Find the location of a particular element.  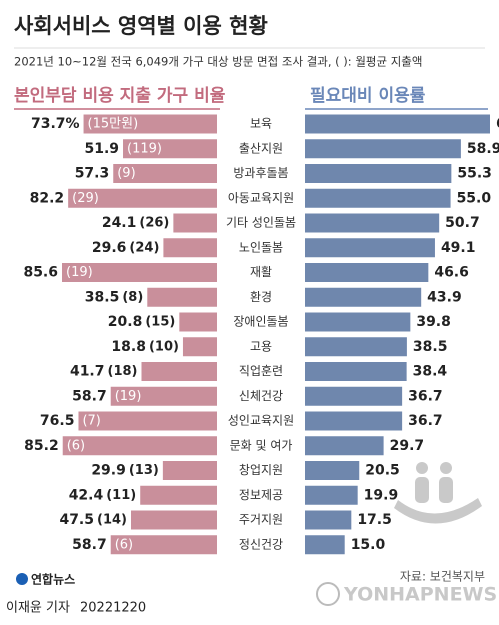

logo-mark is located at coordinates (22, 579).